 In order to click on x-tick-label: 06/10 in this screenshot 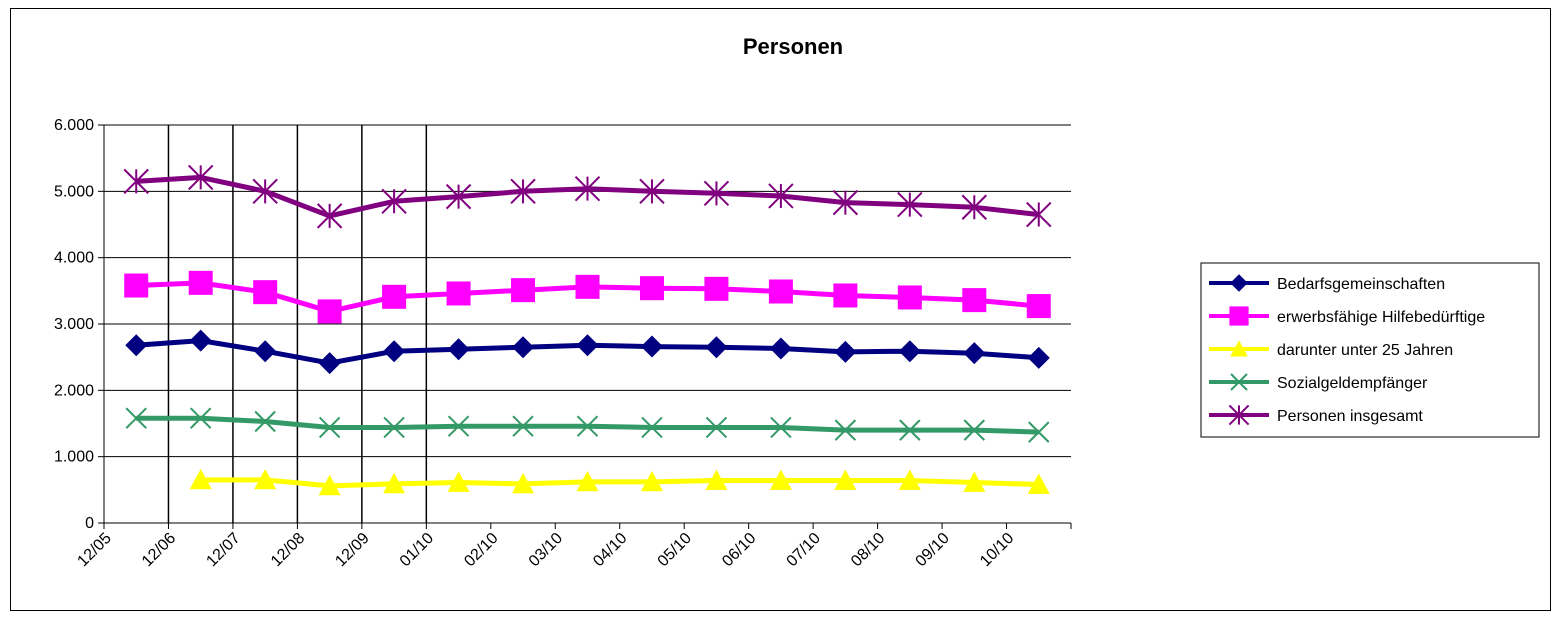, I will do `click(739, 550)`.